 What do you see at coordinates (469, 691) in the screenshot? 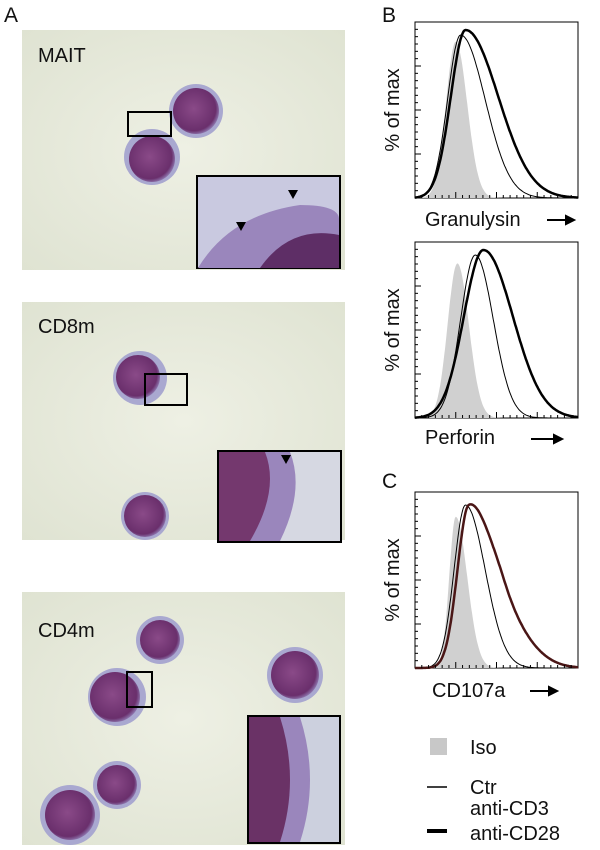
I see `x-axis-label: CD107a` at bounding box center [469, 691].